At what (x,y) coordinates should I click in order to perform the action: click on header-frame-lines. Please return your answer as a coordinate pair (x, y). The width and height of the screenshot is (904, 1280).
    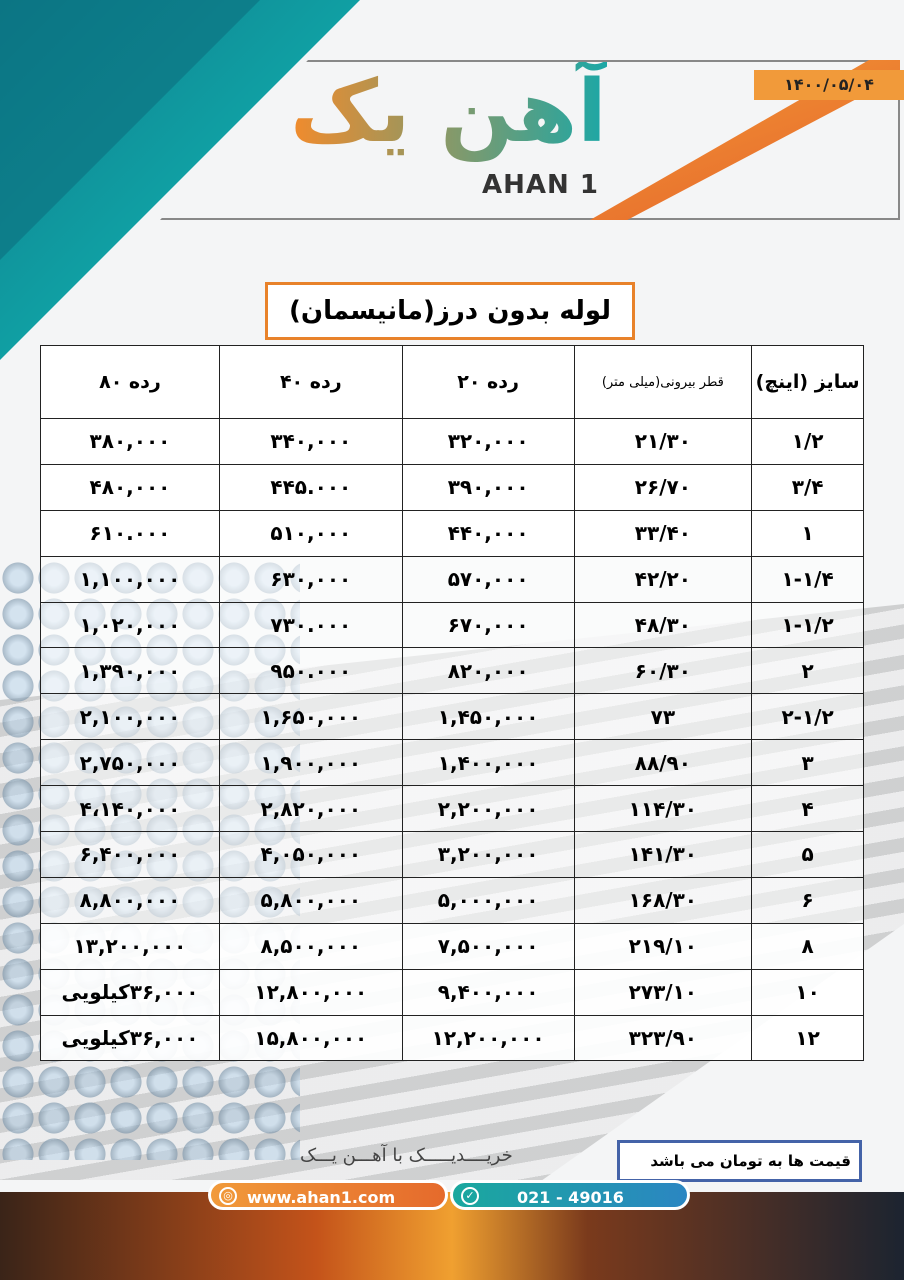
    Looking at the image, I should click on (530, 140).